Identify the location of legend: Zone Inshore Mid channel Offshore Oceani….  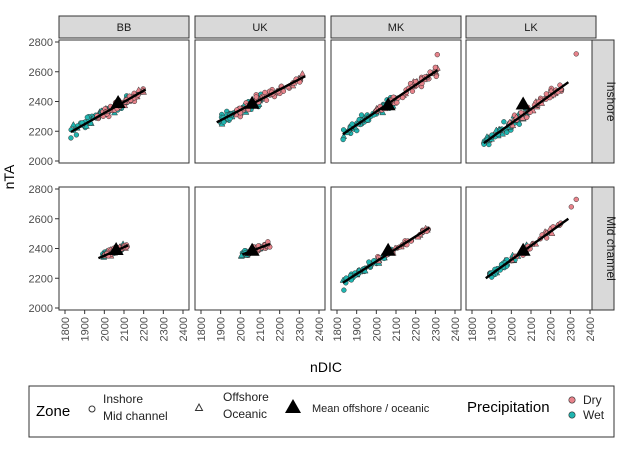
(321, 411).